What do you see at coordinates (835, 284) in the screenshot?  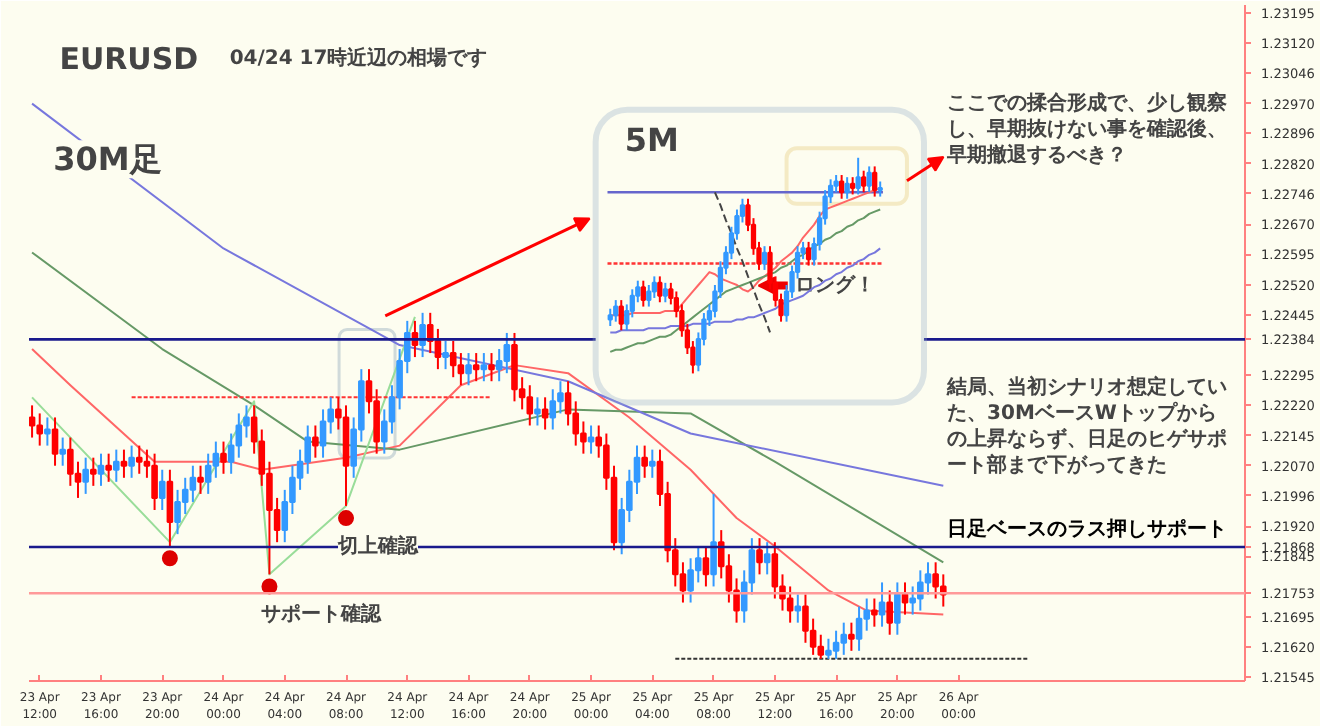 I see `annotation: ロング！` at bounding box center [835, 284].